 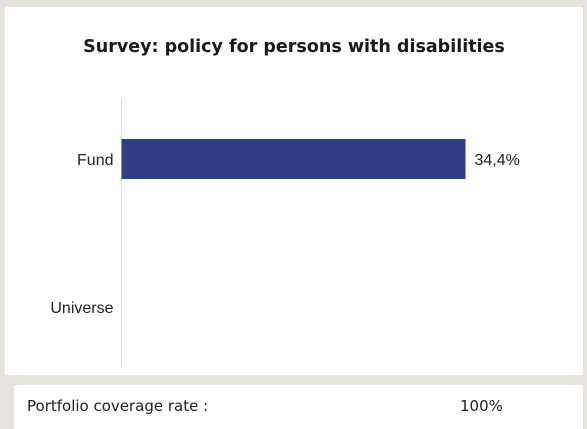 I want to click on coverage-label: Portfolio coverage rate :, so click(x=118, y=406).